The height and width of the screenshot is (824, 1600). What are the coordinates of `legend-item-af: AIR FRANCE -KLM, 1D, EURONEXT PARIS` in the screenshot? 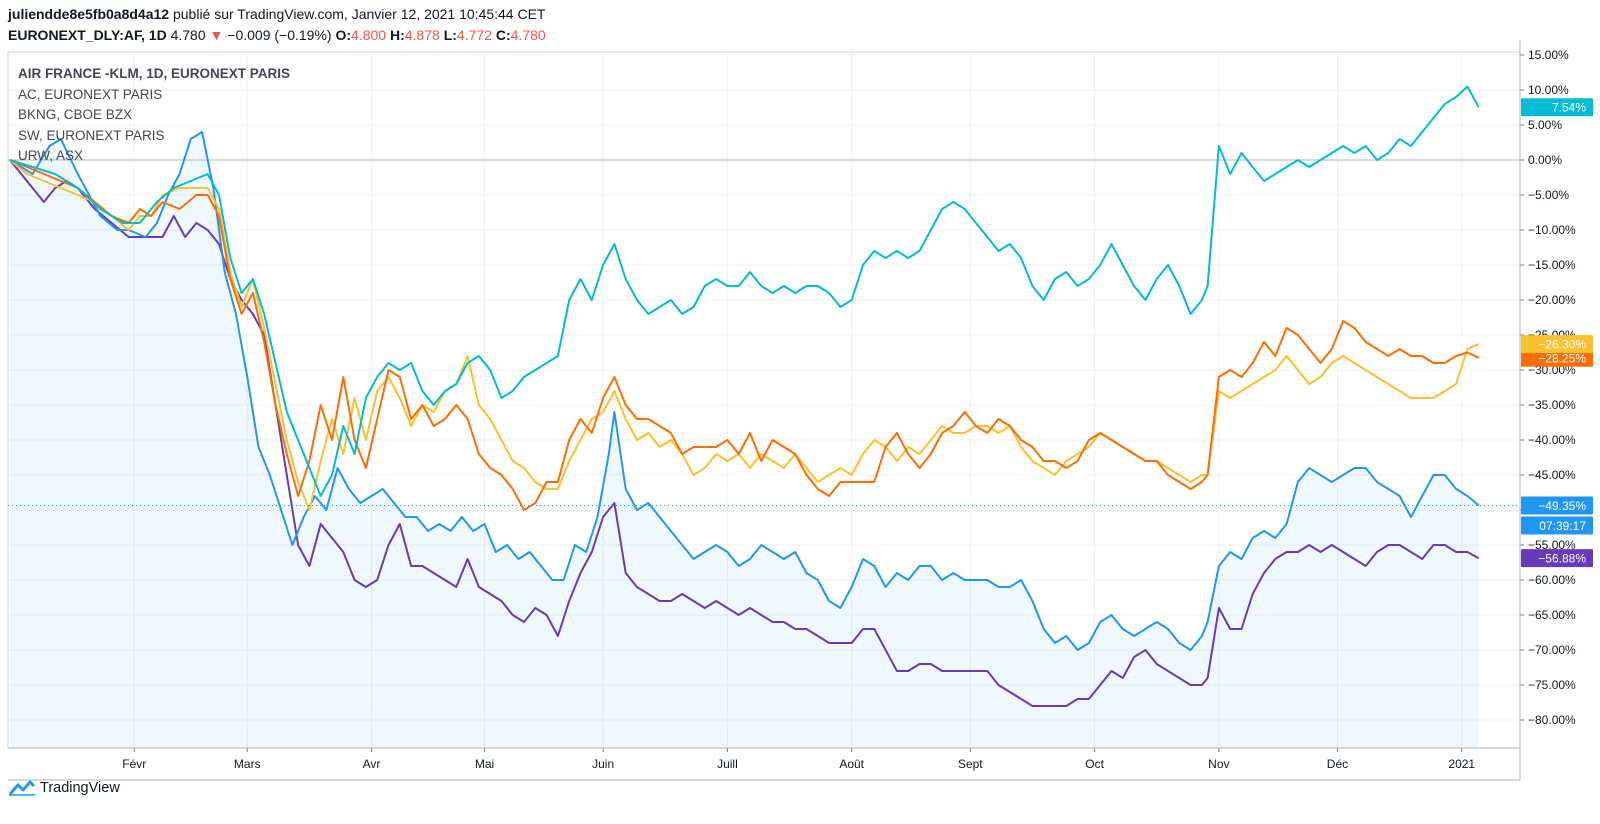 It's located at (154, 73).